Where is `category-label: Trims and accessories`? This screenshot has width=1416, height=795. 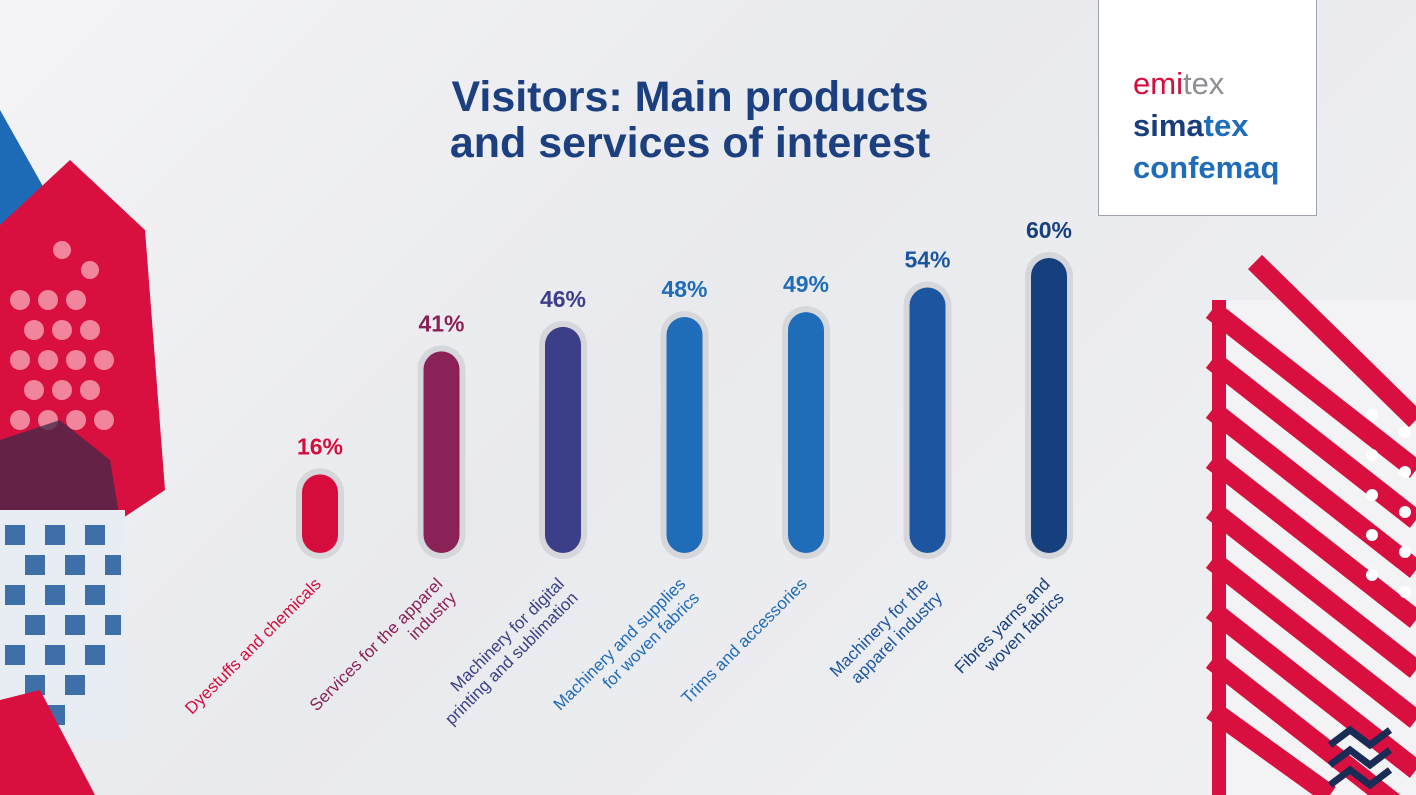 category-label: Trims and accessories is located at coordinates (744, 640).